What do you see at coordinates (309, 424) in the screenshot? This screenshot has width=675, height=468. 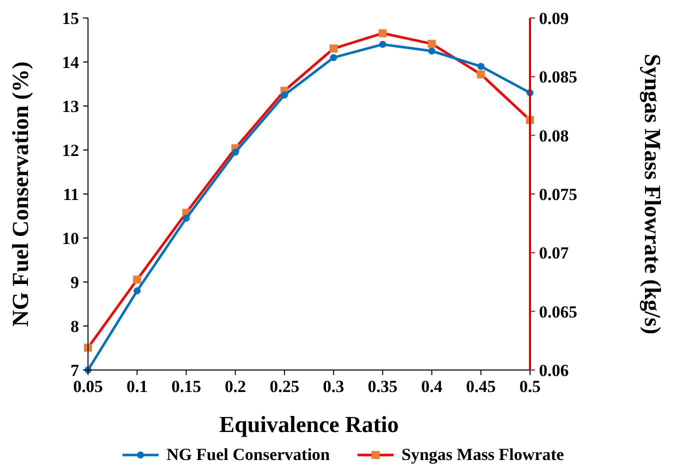 I see `x-axis-title: Equivalence Ratio` at bounding box center [309, 424].